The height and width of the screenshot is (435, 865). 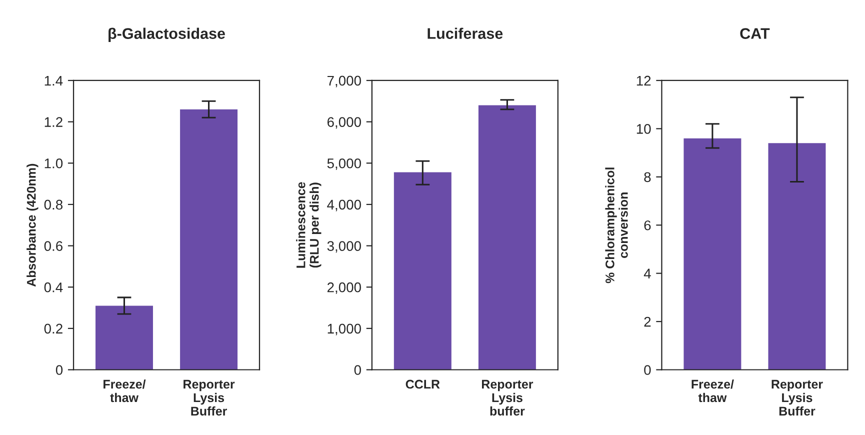 What do you see at coordinates (53, 205) in the screenshot?
I see `y-tick-label: 0.8` at bounding box center [53, 205].